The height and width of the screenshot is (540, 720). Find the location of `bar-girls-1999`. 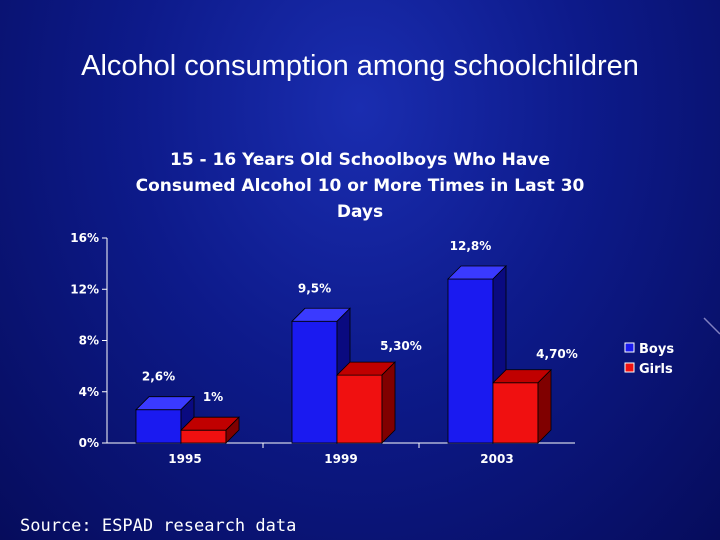

bar-girls-1999 is located at coordinates (359, 409).